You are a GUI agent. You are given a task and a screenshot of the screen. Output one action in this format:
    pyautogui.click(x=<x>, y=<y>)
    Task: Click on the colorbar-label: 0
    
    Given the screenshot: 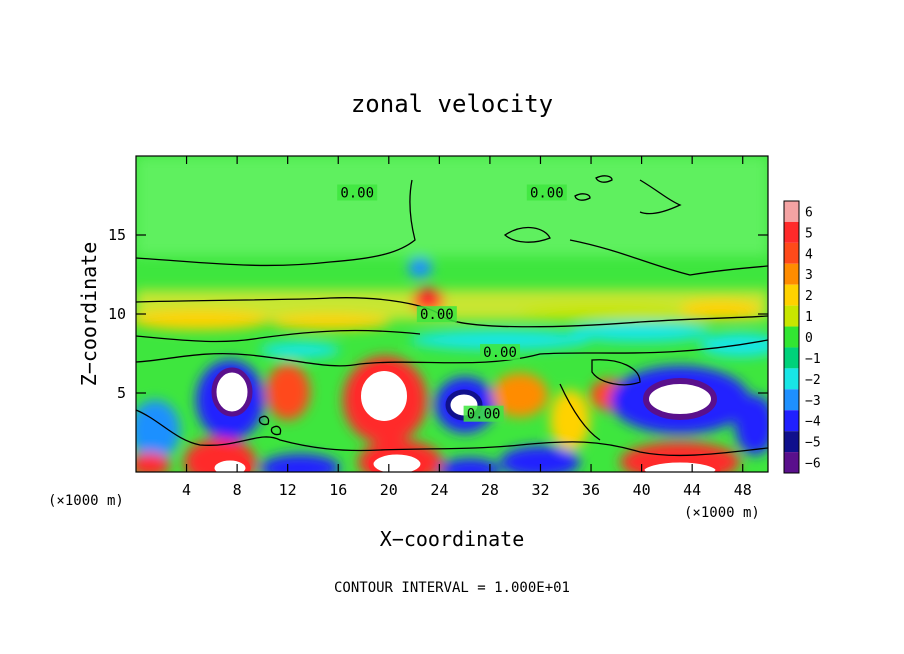 What is the action you would take?
    pyautogui.click(x=809, y=338)
    